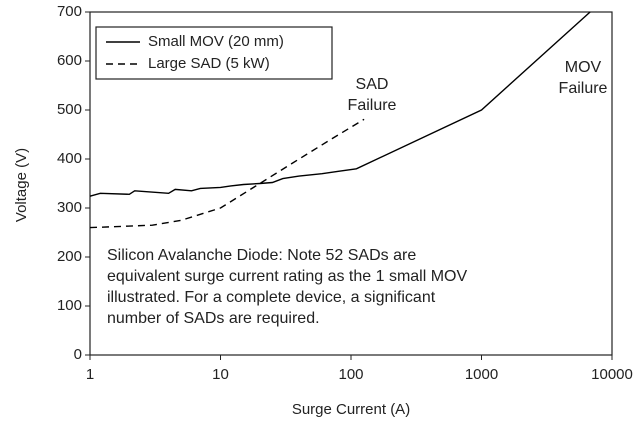  What do you see at coordinates (372, 84) in the screenshot?
I see `annotation: SAD` at bounding box center [372, 84].